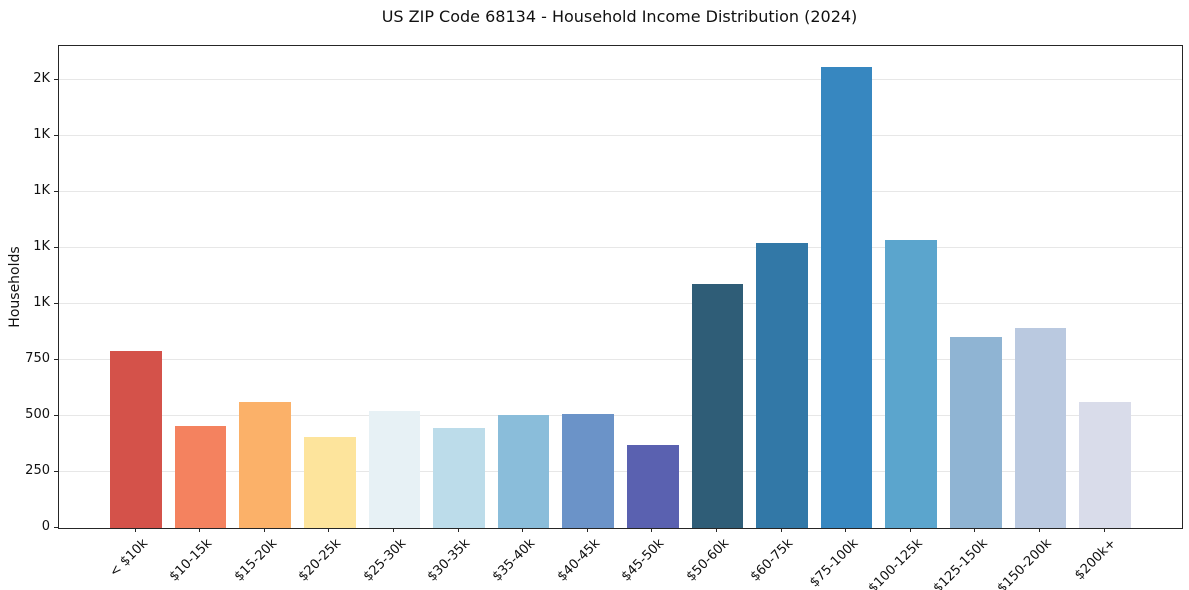  What do you see at coordinates (834, 563) in the screenshot?
I see `x-tick-label: $75-100k` at bounding box center [834, 563].